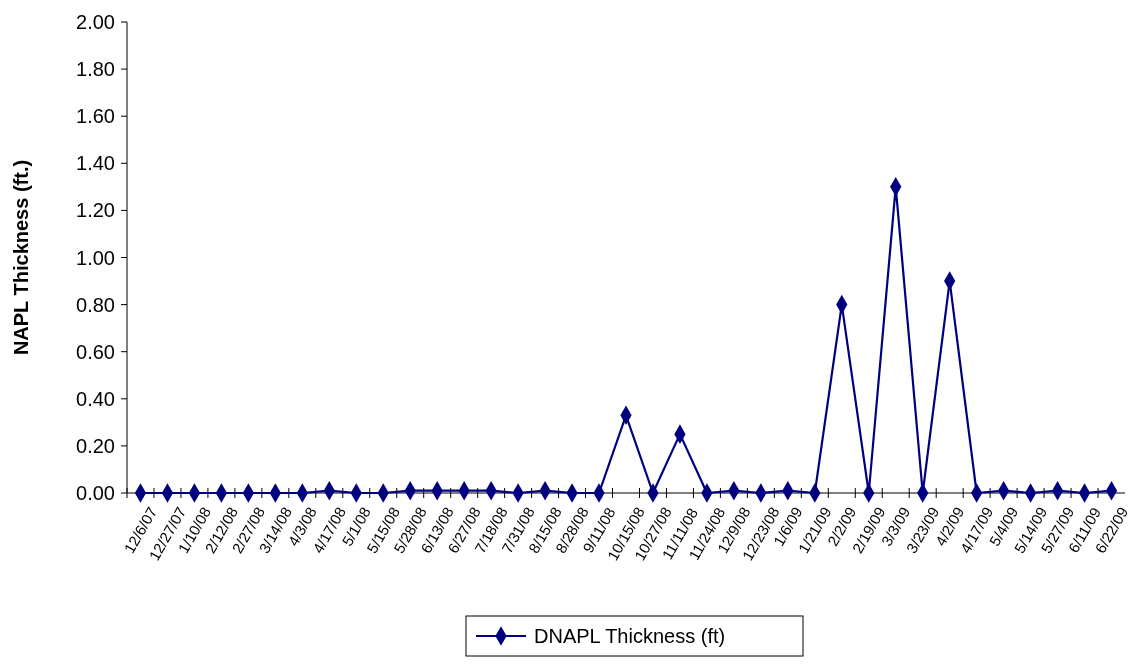 Image resolution: width=1139 pixels, height=666 pixels. I want to click on y-tick-label: 2.00, so click(95, 22).